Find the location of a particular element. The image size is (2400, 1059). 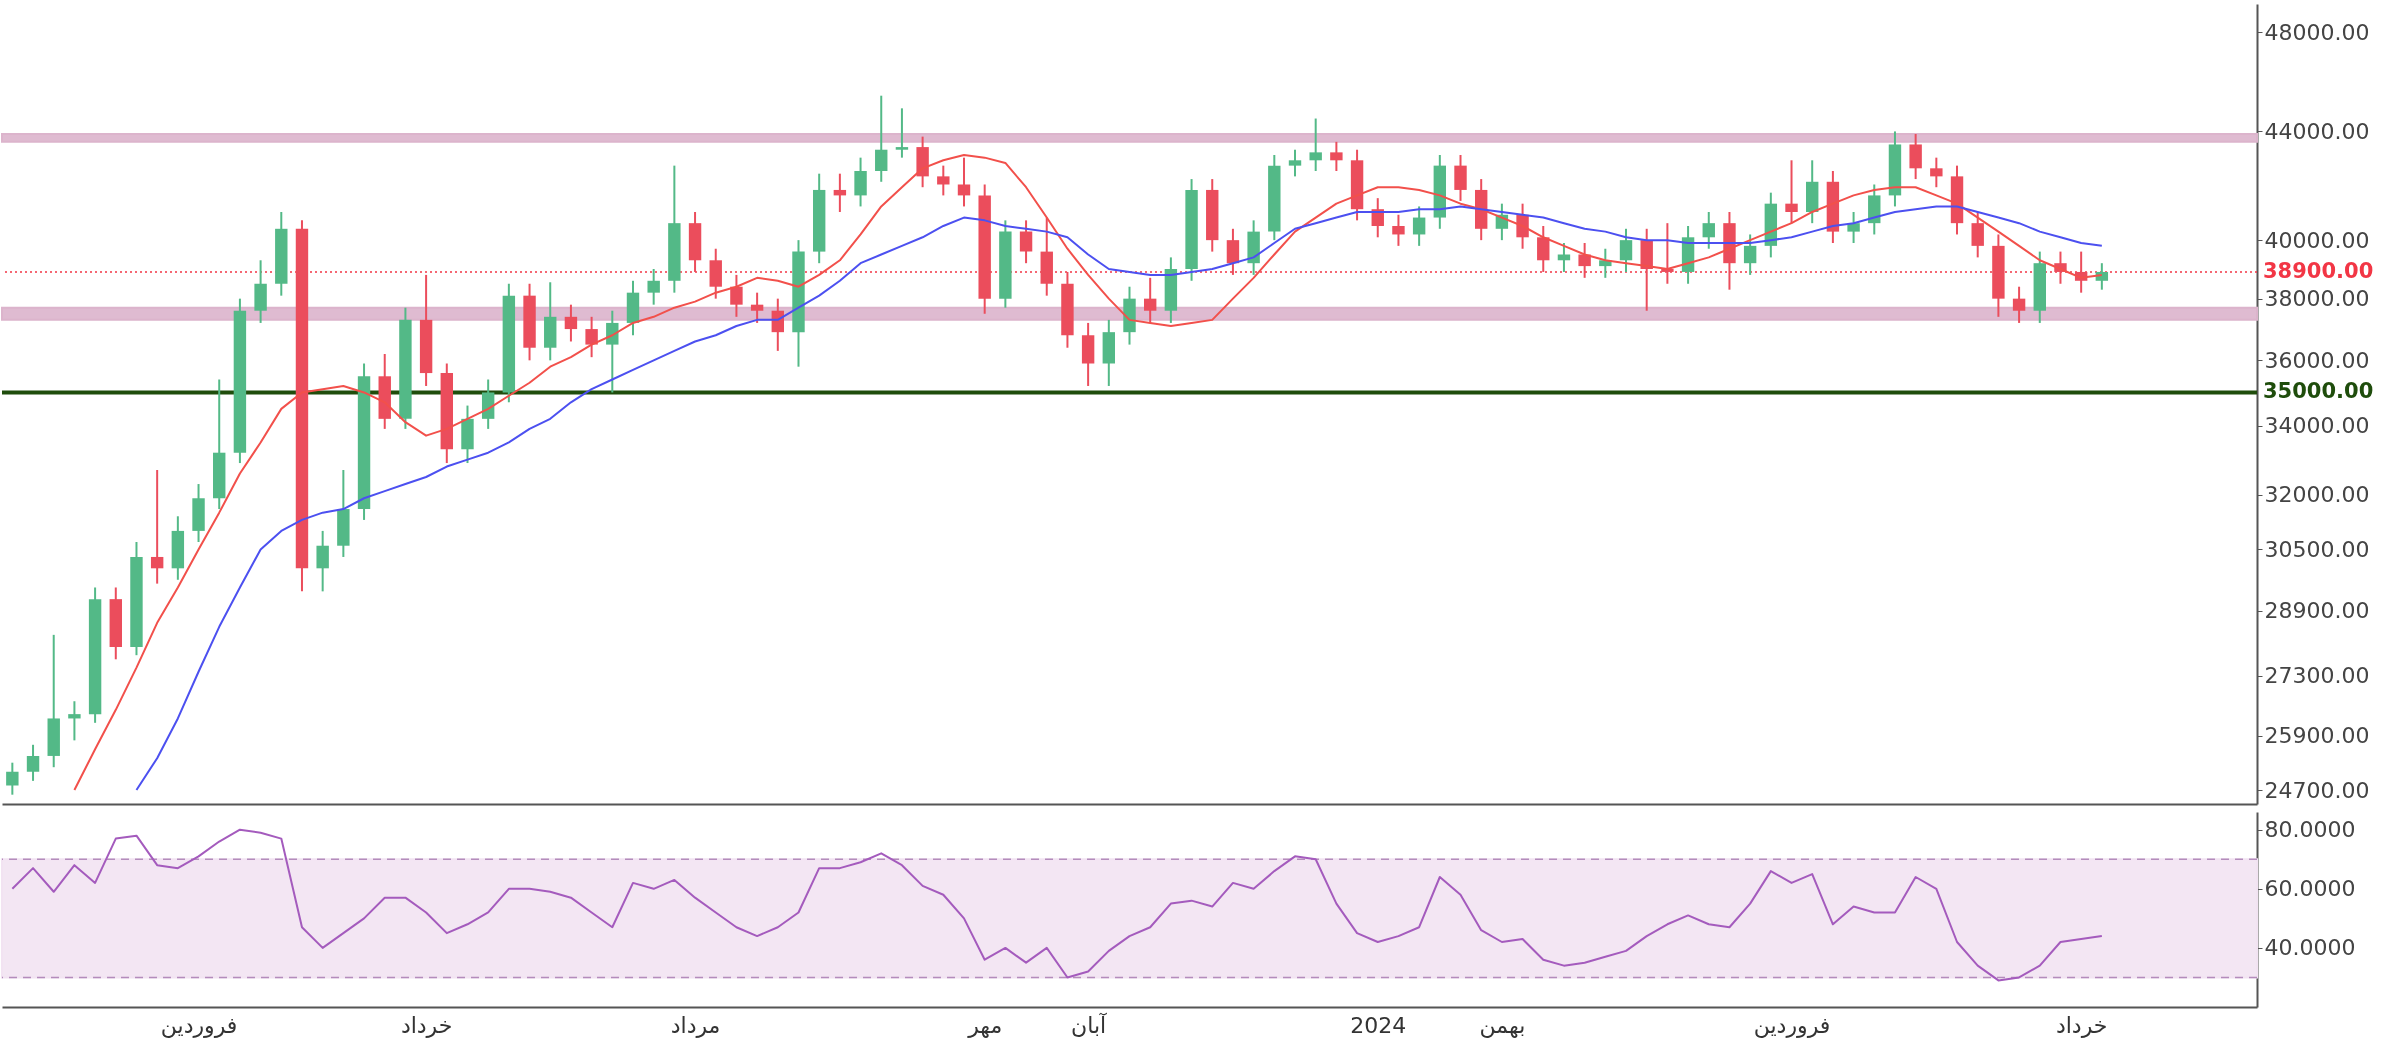

ref-line-label: 35000.00 is located at coordinates (2318, 391).